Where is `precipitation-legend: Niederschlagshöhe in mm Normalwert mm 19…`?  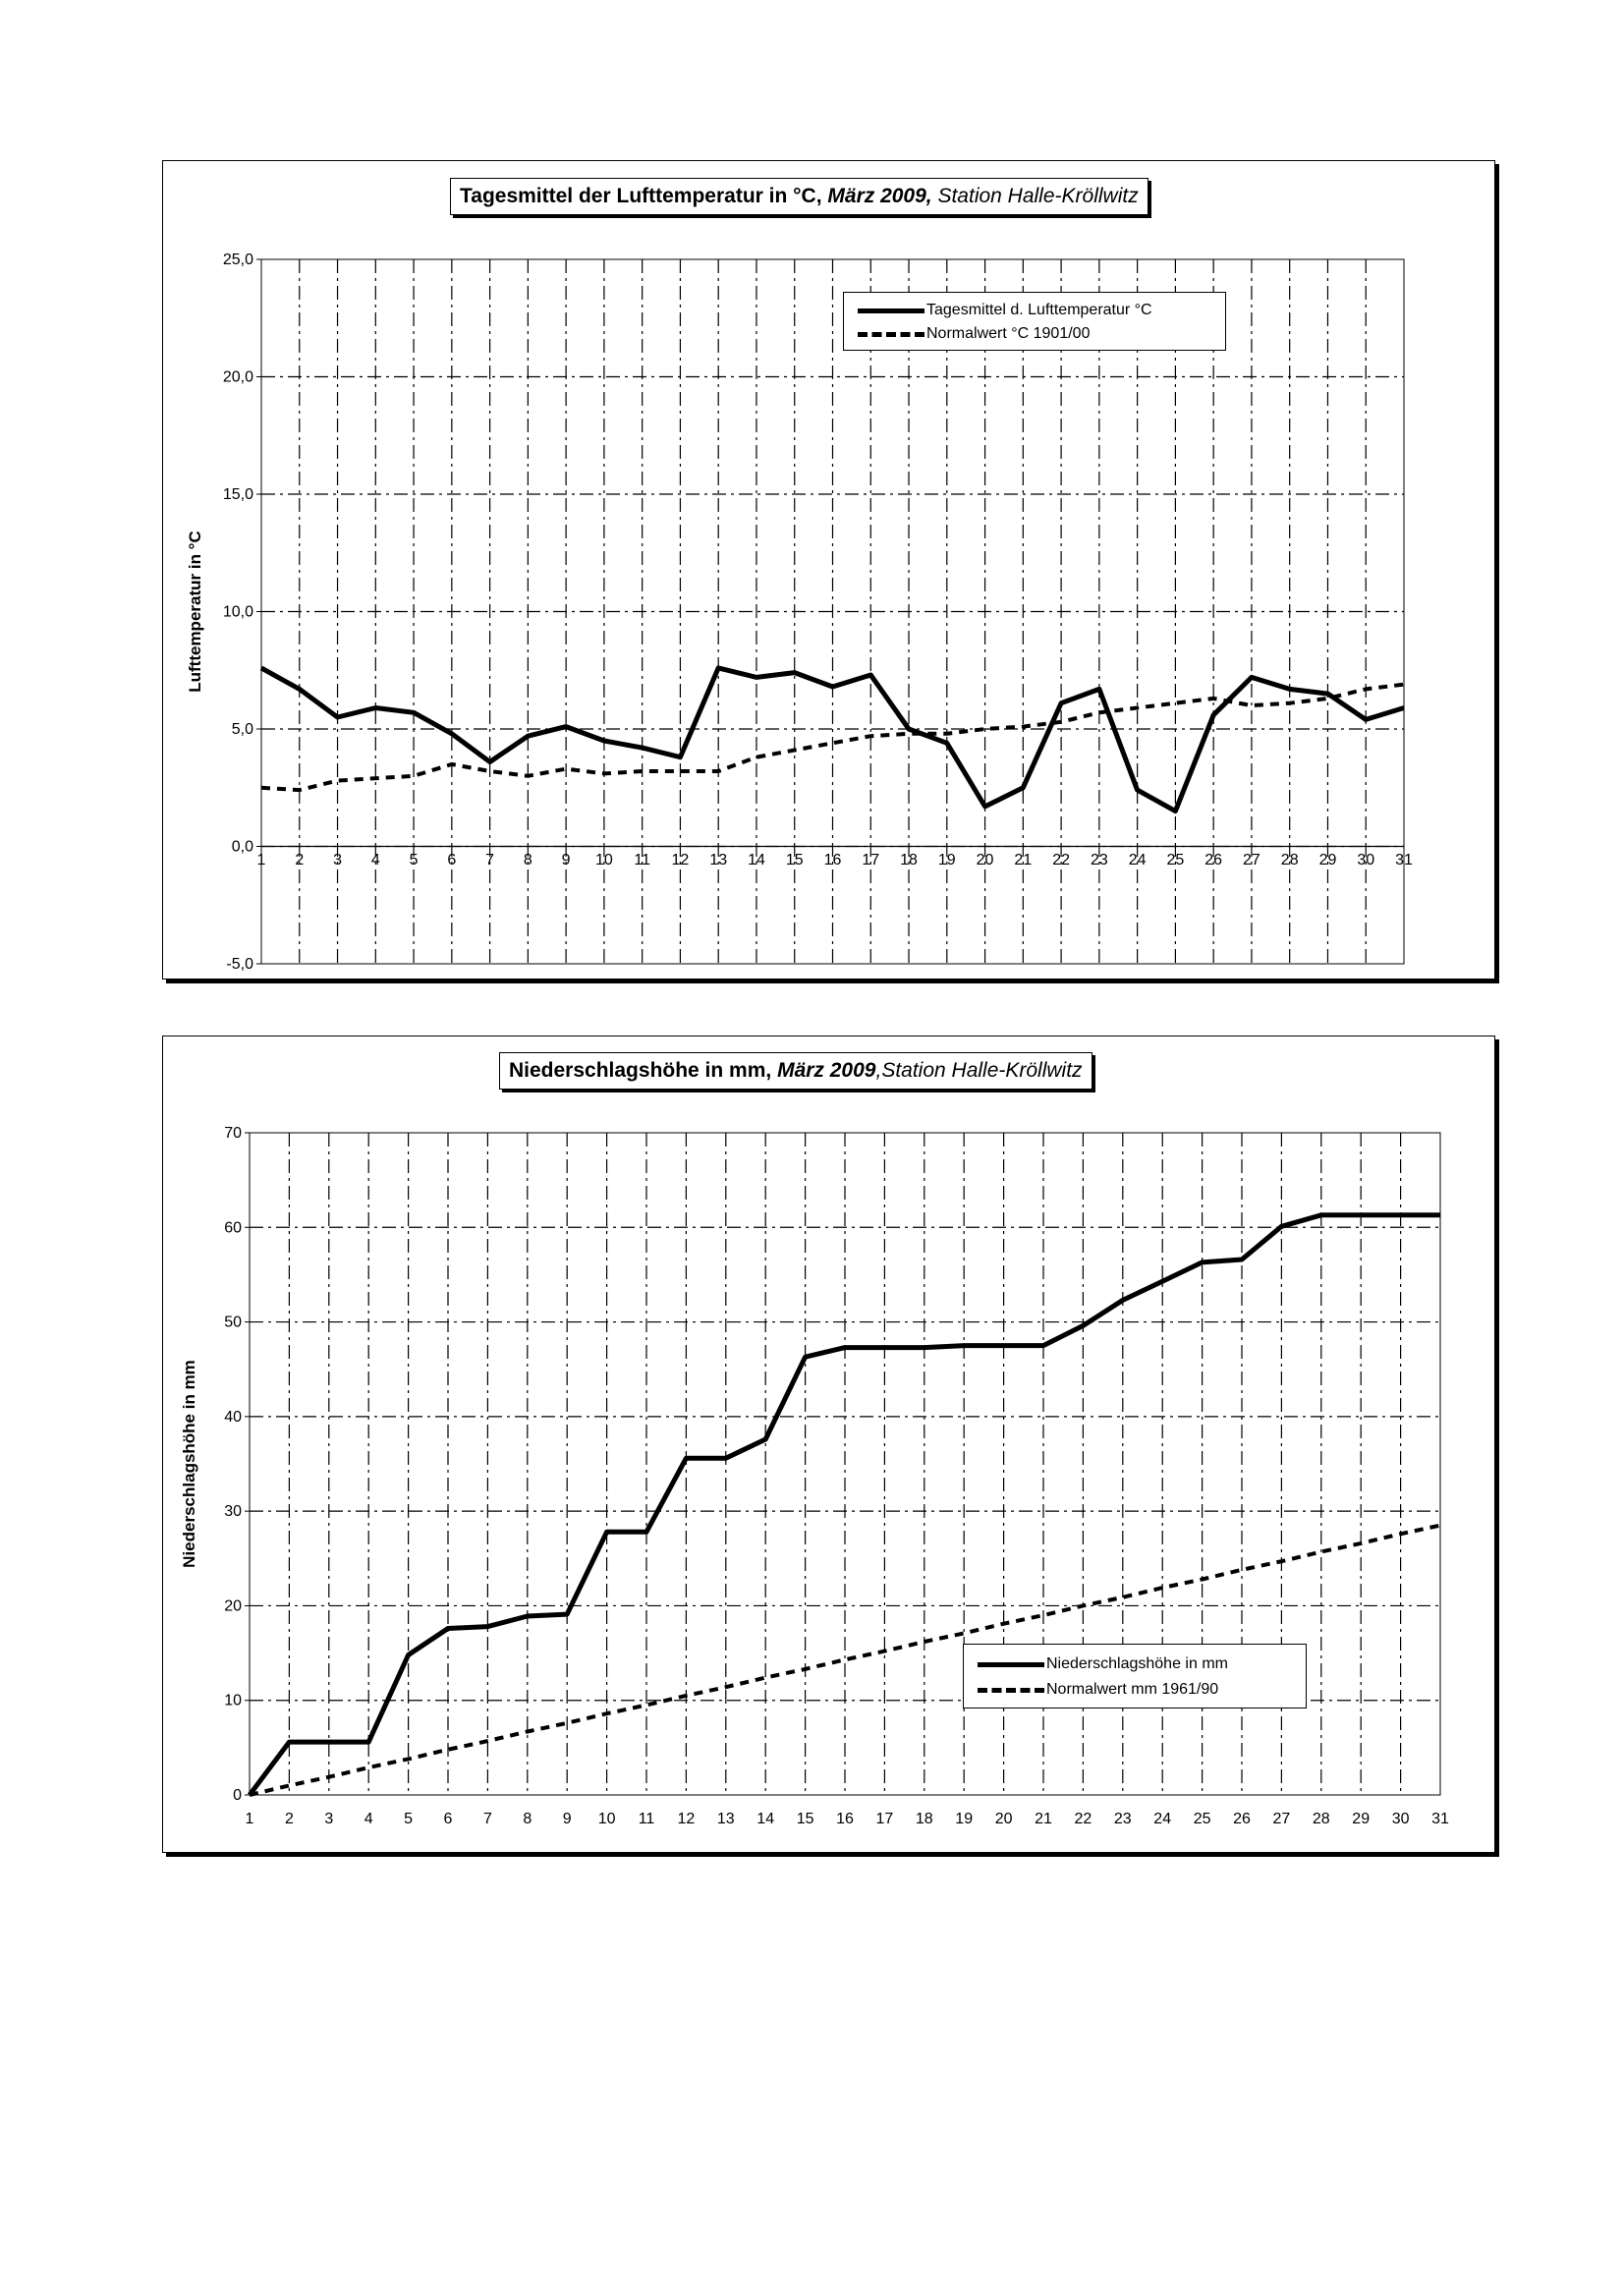
precipitation-legend: Niederschlagshöhe in mm Normalwert mm 19… is located at coordinates (1135, 1676).